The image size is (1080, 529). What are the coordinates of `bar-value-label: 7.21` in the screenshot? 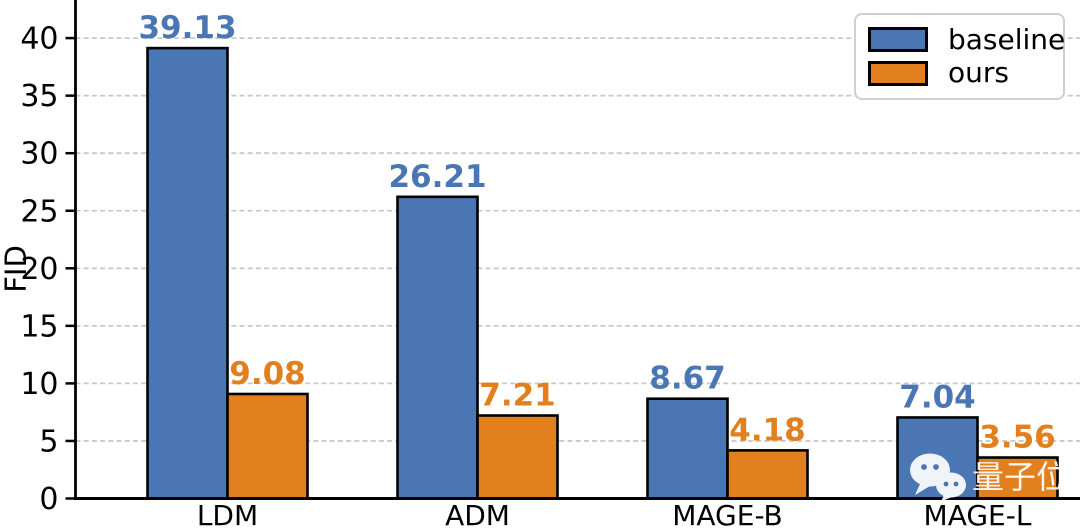 It's located at (517, 396).